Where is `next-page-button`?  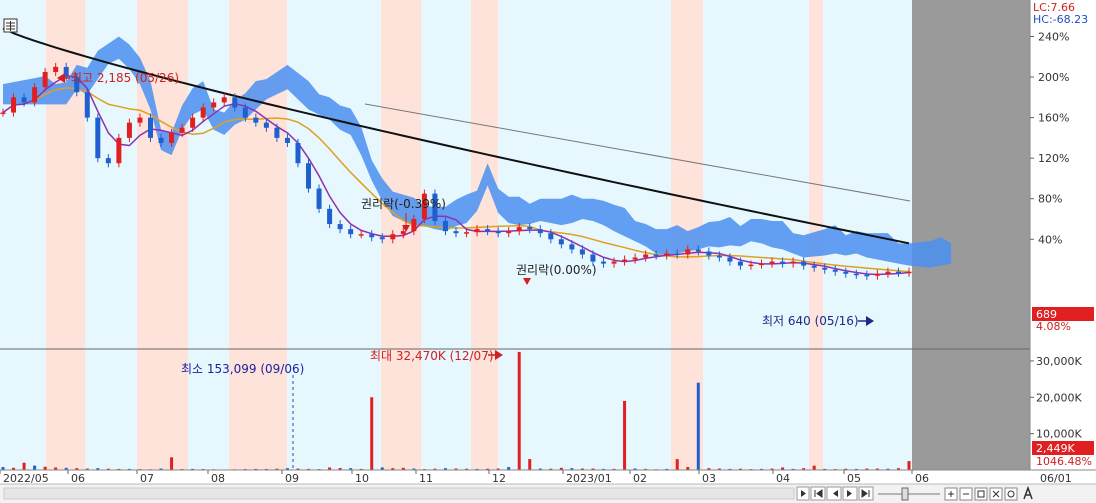 next-page-button is located at coordinates (850, 493).